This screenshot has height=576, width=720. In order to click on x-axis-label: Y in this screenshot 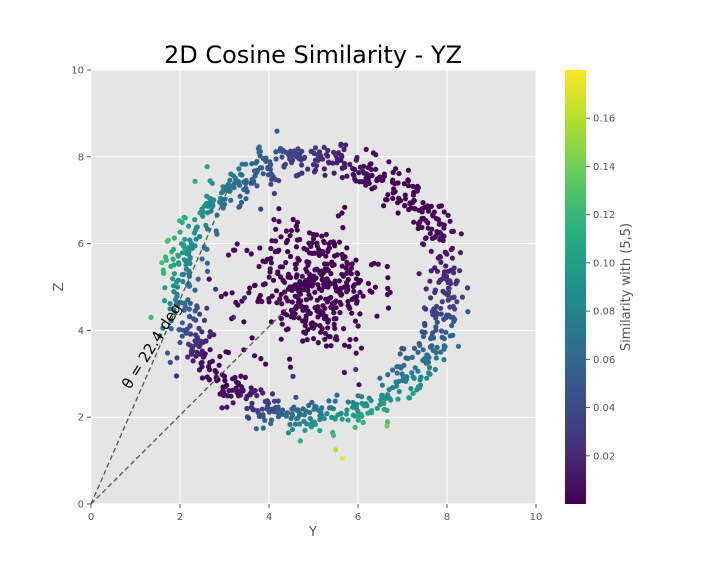, I will do `click(312, 532)`.